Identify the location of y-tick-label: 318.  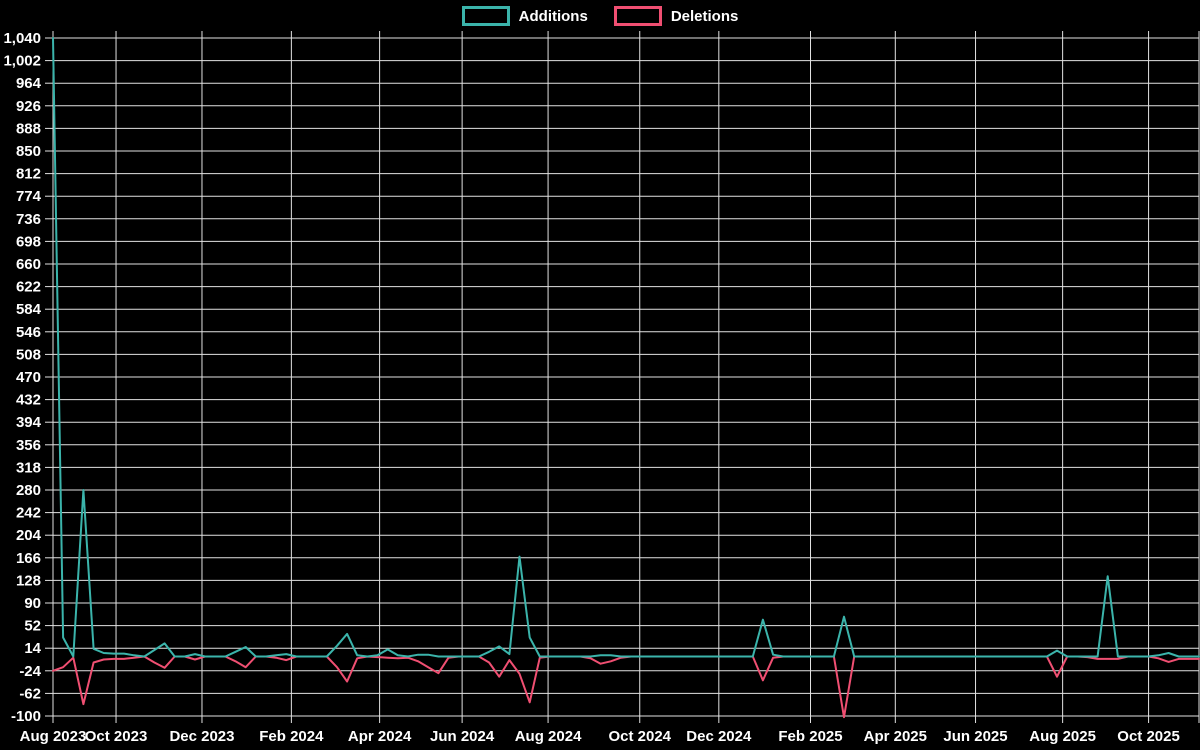
(28, 467).